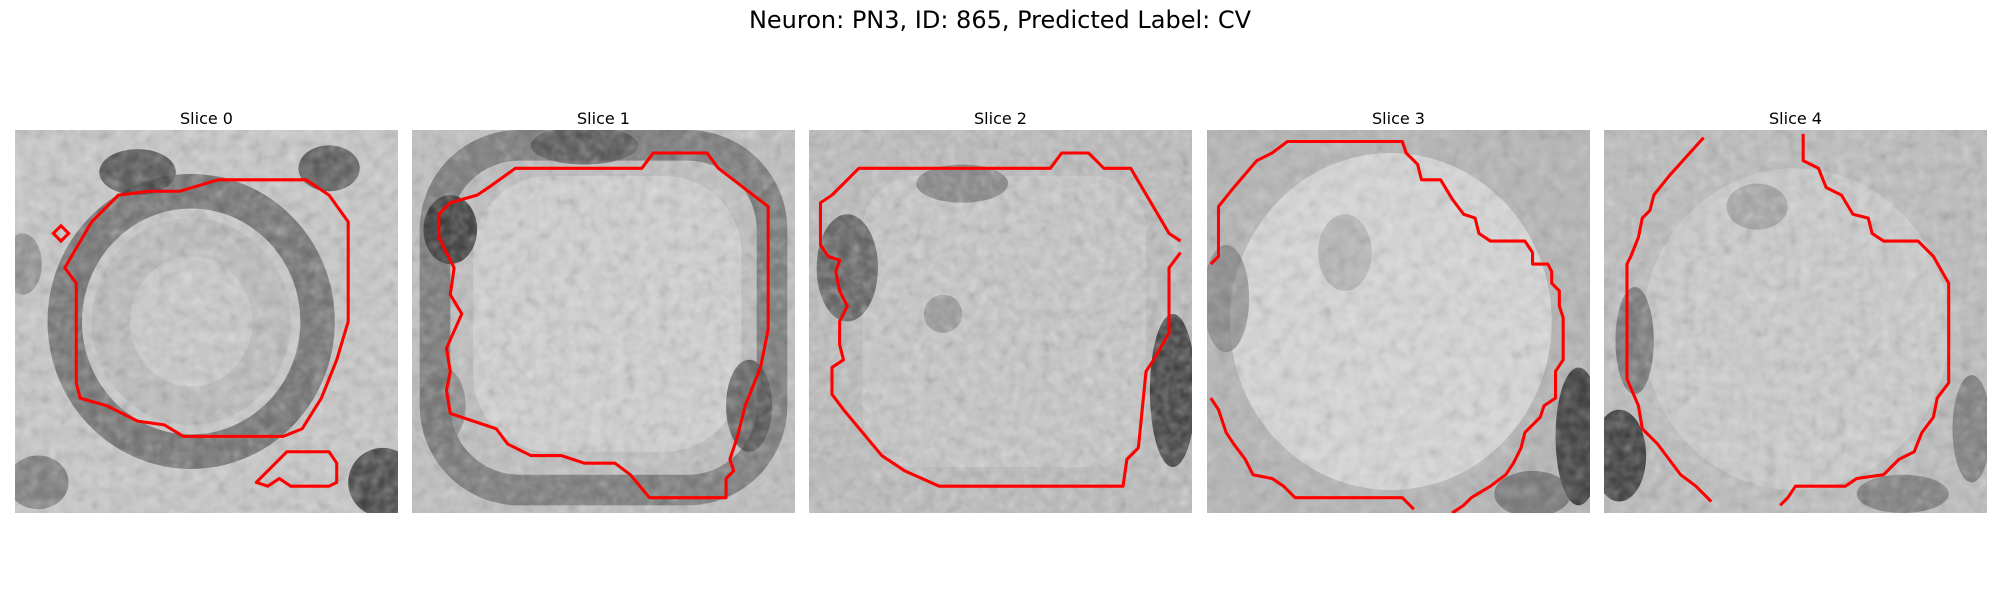 This screenshot has width=2000, height=600. What do you see at coordinates (603, 118) in the screenshot?
I see `slice-title-1: Slice 1` at bounding box center [603, 118].